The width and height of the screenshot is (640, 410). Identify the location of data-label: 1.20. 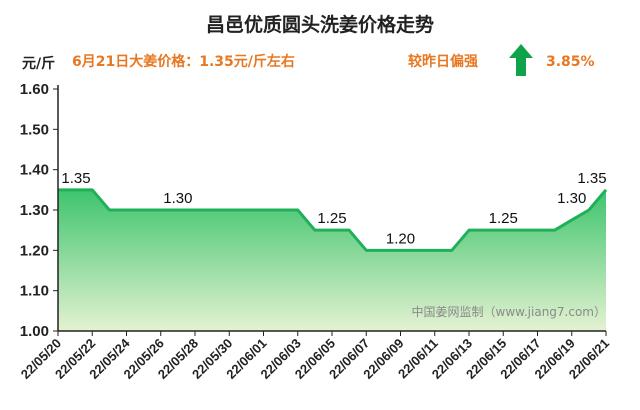
(400, 238).